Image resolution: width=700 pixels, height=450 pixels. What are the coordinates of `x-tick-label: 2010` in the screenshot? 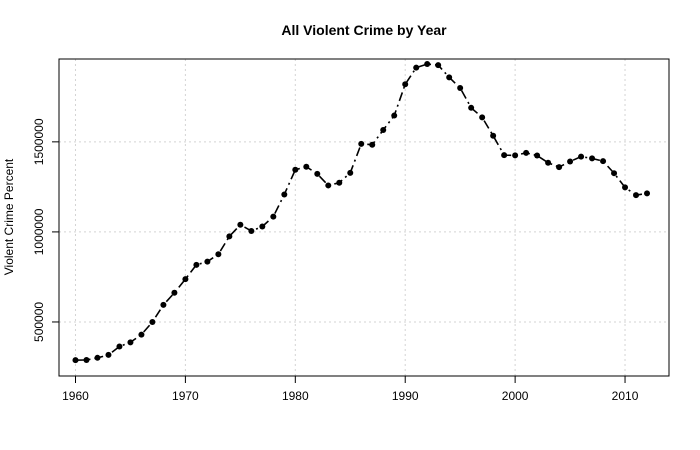 It's located at (625, 396).